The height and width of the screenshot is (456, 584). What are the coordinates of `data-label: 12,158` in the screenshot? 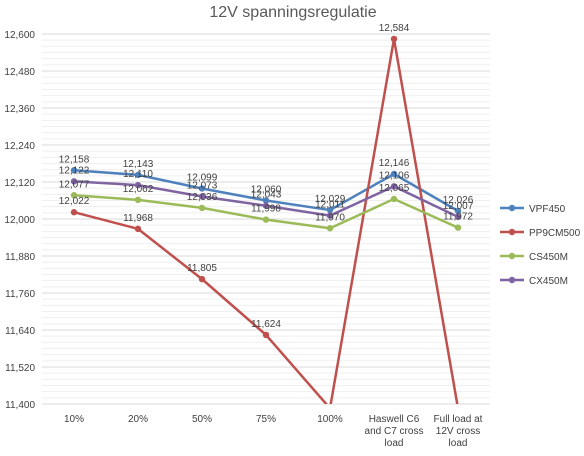 It's located at (74, 159).